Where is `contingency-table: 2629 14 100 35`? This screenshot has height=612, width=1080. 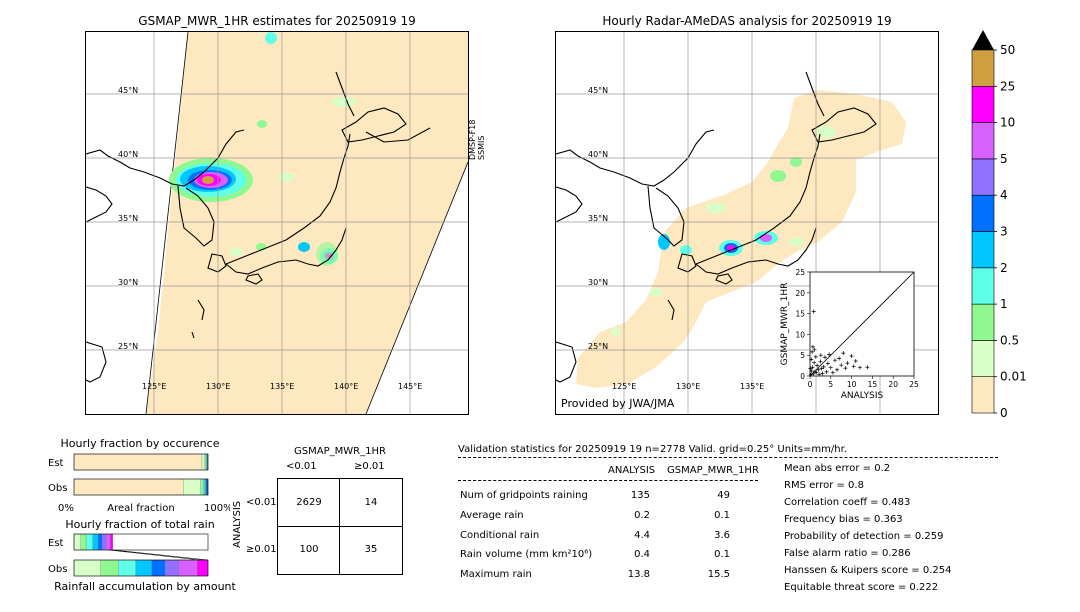
contingency-table: 2629 14 100 35 is located at coordinates (340, 526).